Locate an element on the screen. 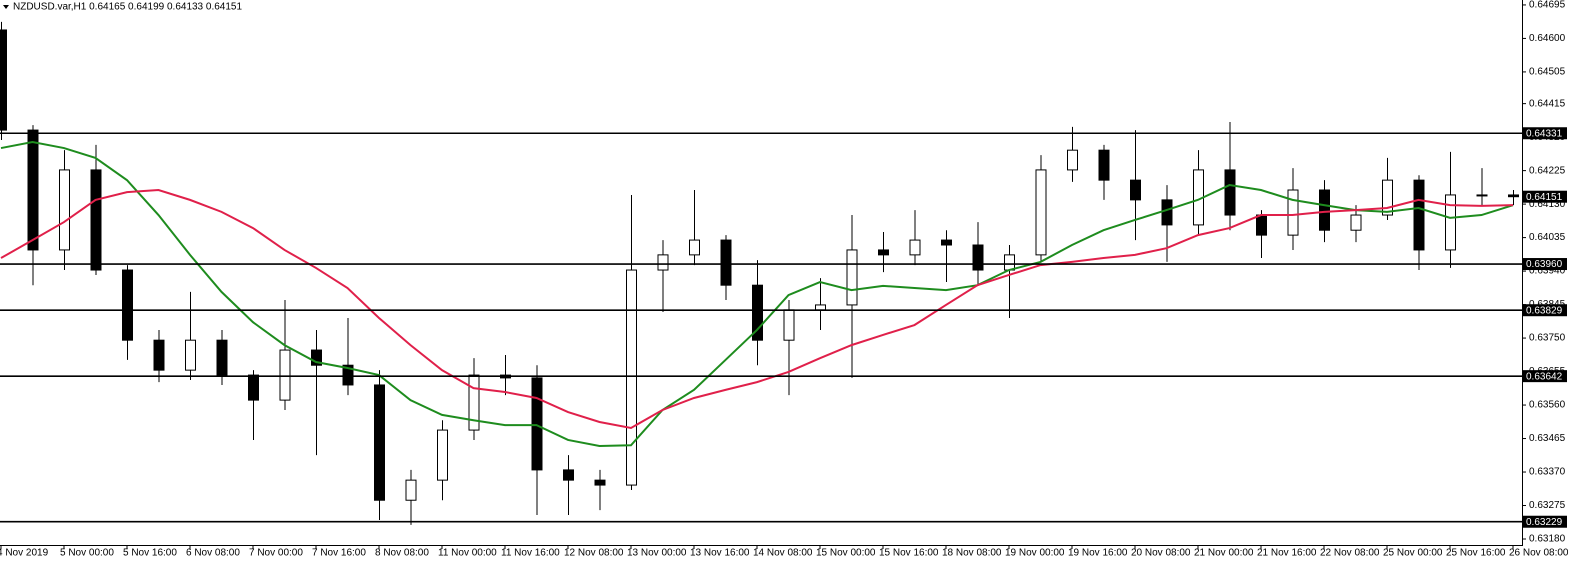  y-tick-label: 0.64695 is located at coordinates (1547, 5).